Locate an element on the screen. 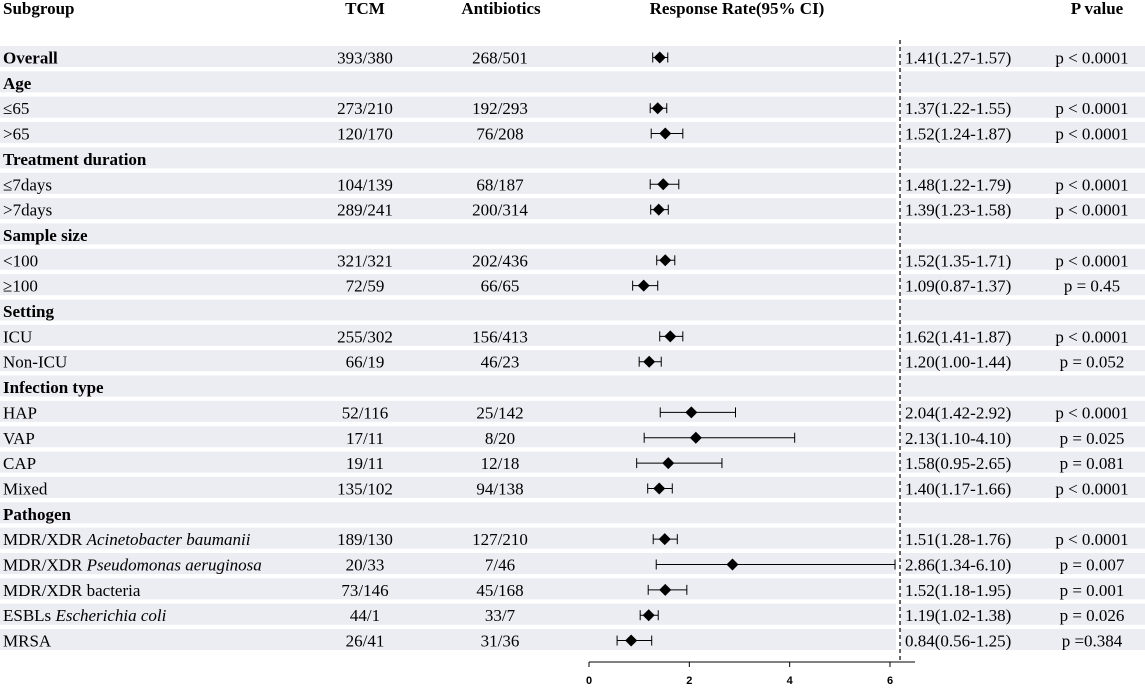 This screenshot has width=1145, height=688. antibiotics-count: 25/142 is located at coordinates (499, 412).